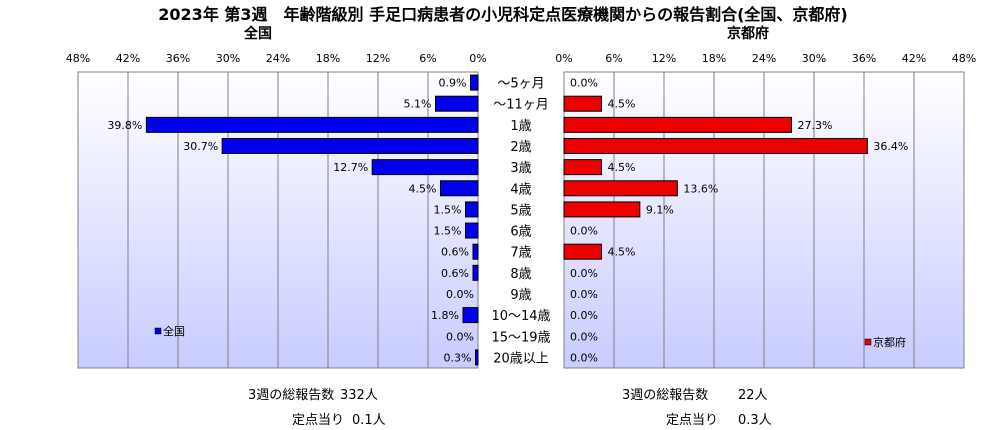  Describe the element at coordinates (200, 146) in the screenshot. I see `national-value-label: 30.7%` at that location.